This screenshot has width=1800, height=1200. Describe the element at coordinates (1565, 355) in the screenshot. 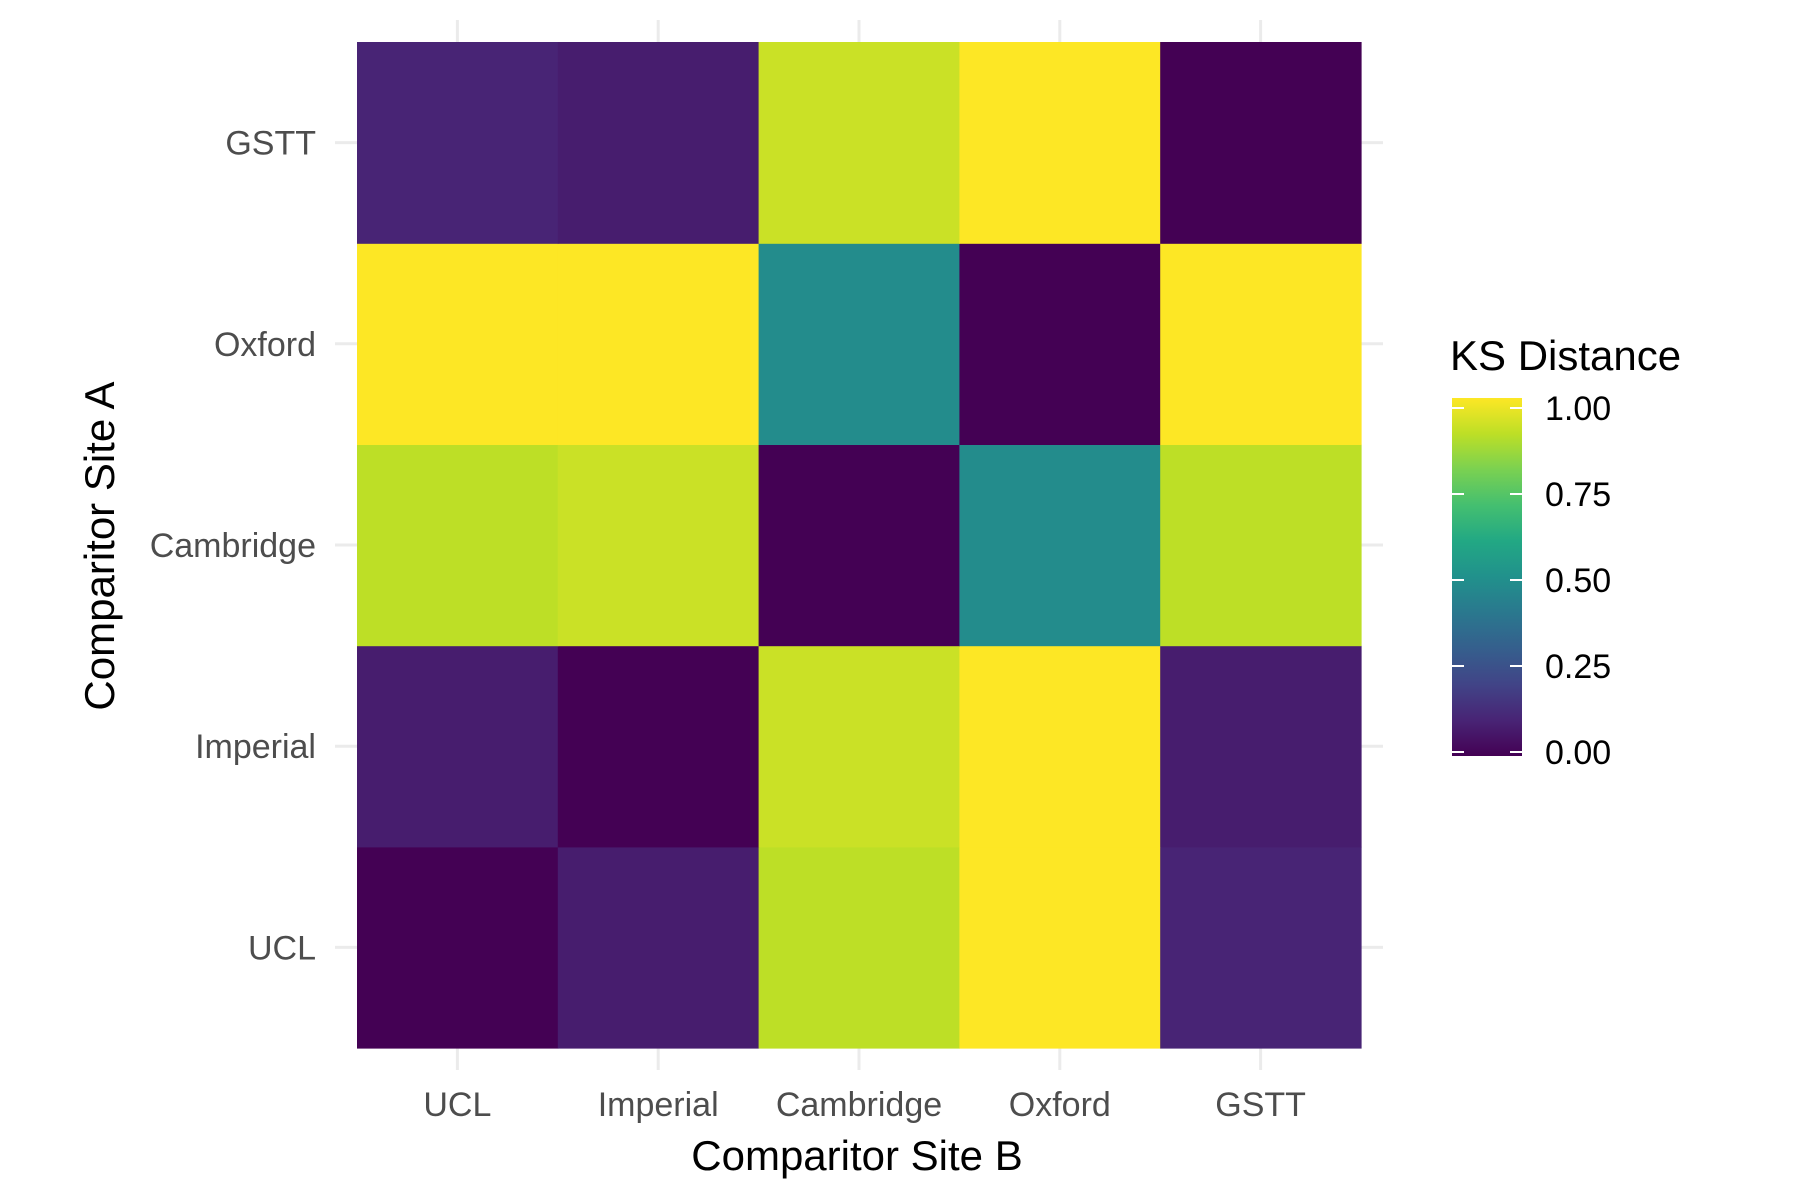

I see `legend-title: KS Distance` at that location.